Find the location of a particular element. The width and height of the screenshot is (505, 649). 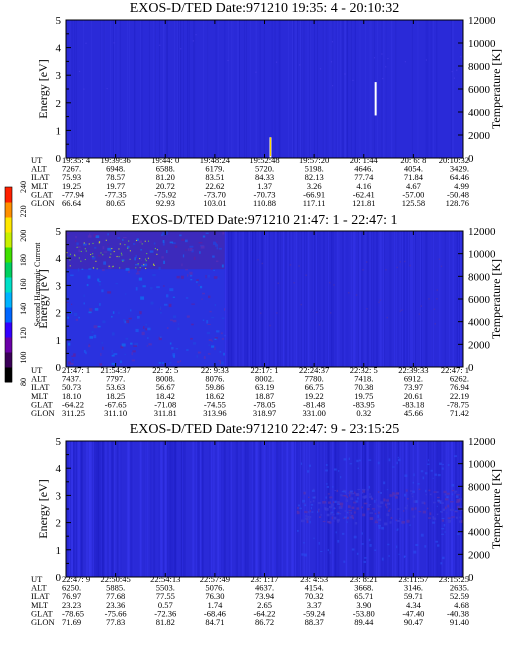

ephemeris-value: 91.40 is located at coordinates (459, 622).